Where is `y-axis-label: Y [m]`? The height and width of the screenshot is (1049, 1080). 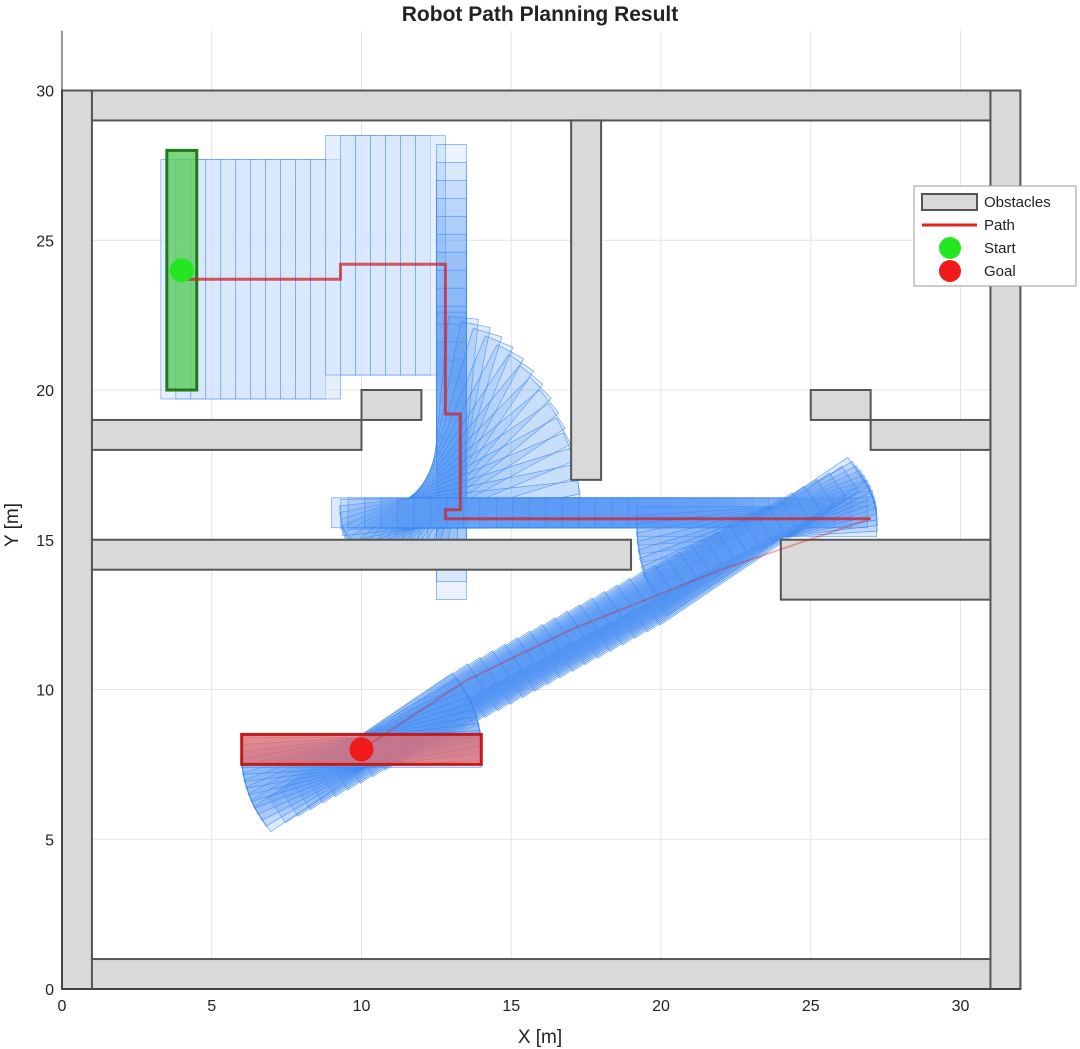
y-axis-label: Y [m] is located at coordinates (12, 525).